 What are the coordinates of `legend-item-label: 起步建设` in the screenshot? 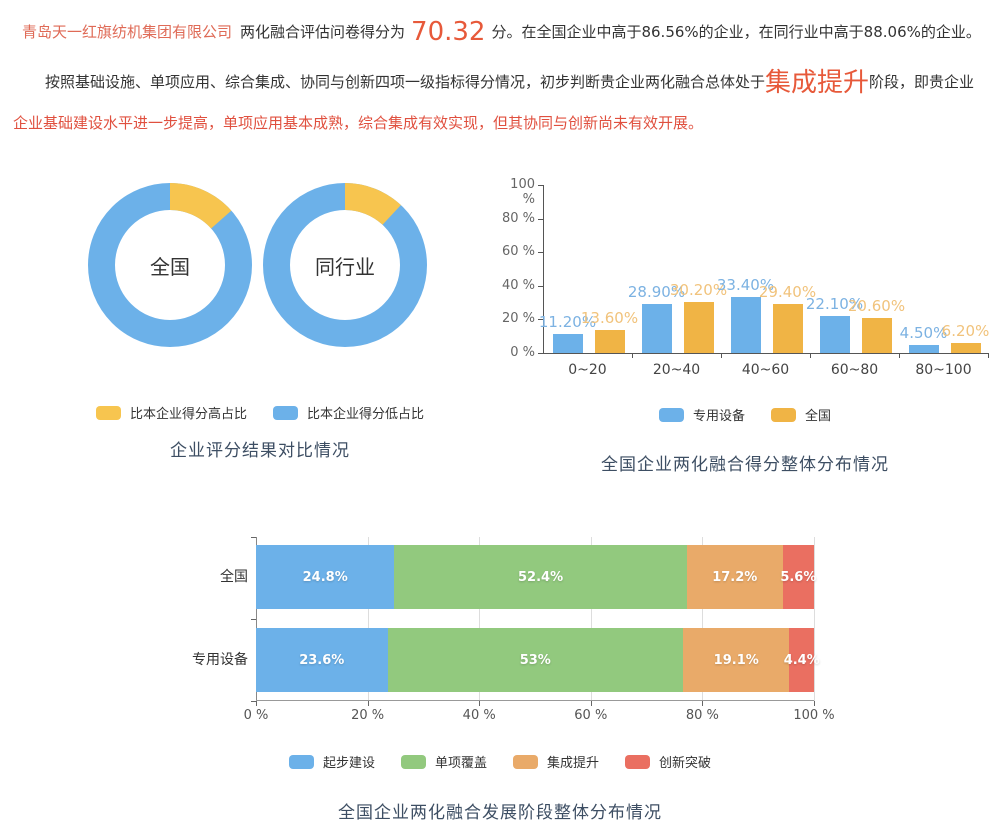 It's located at (348, 763).